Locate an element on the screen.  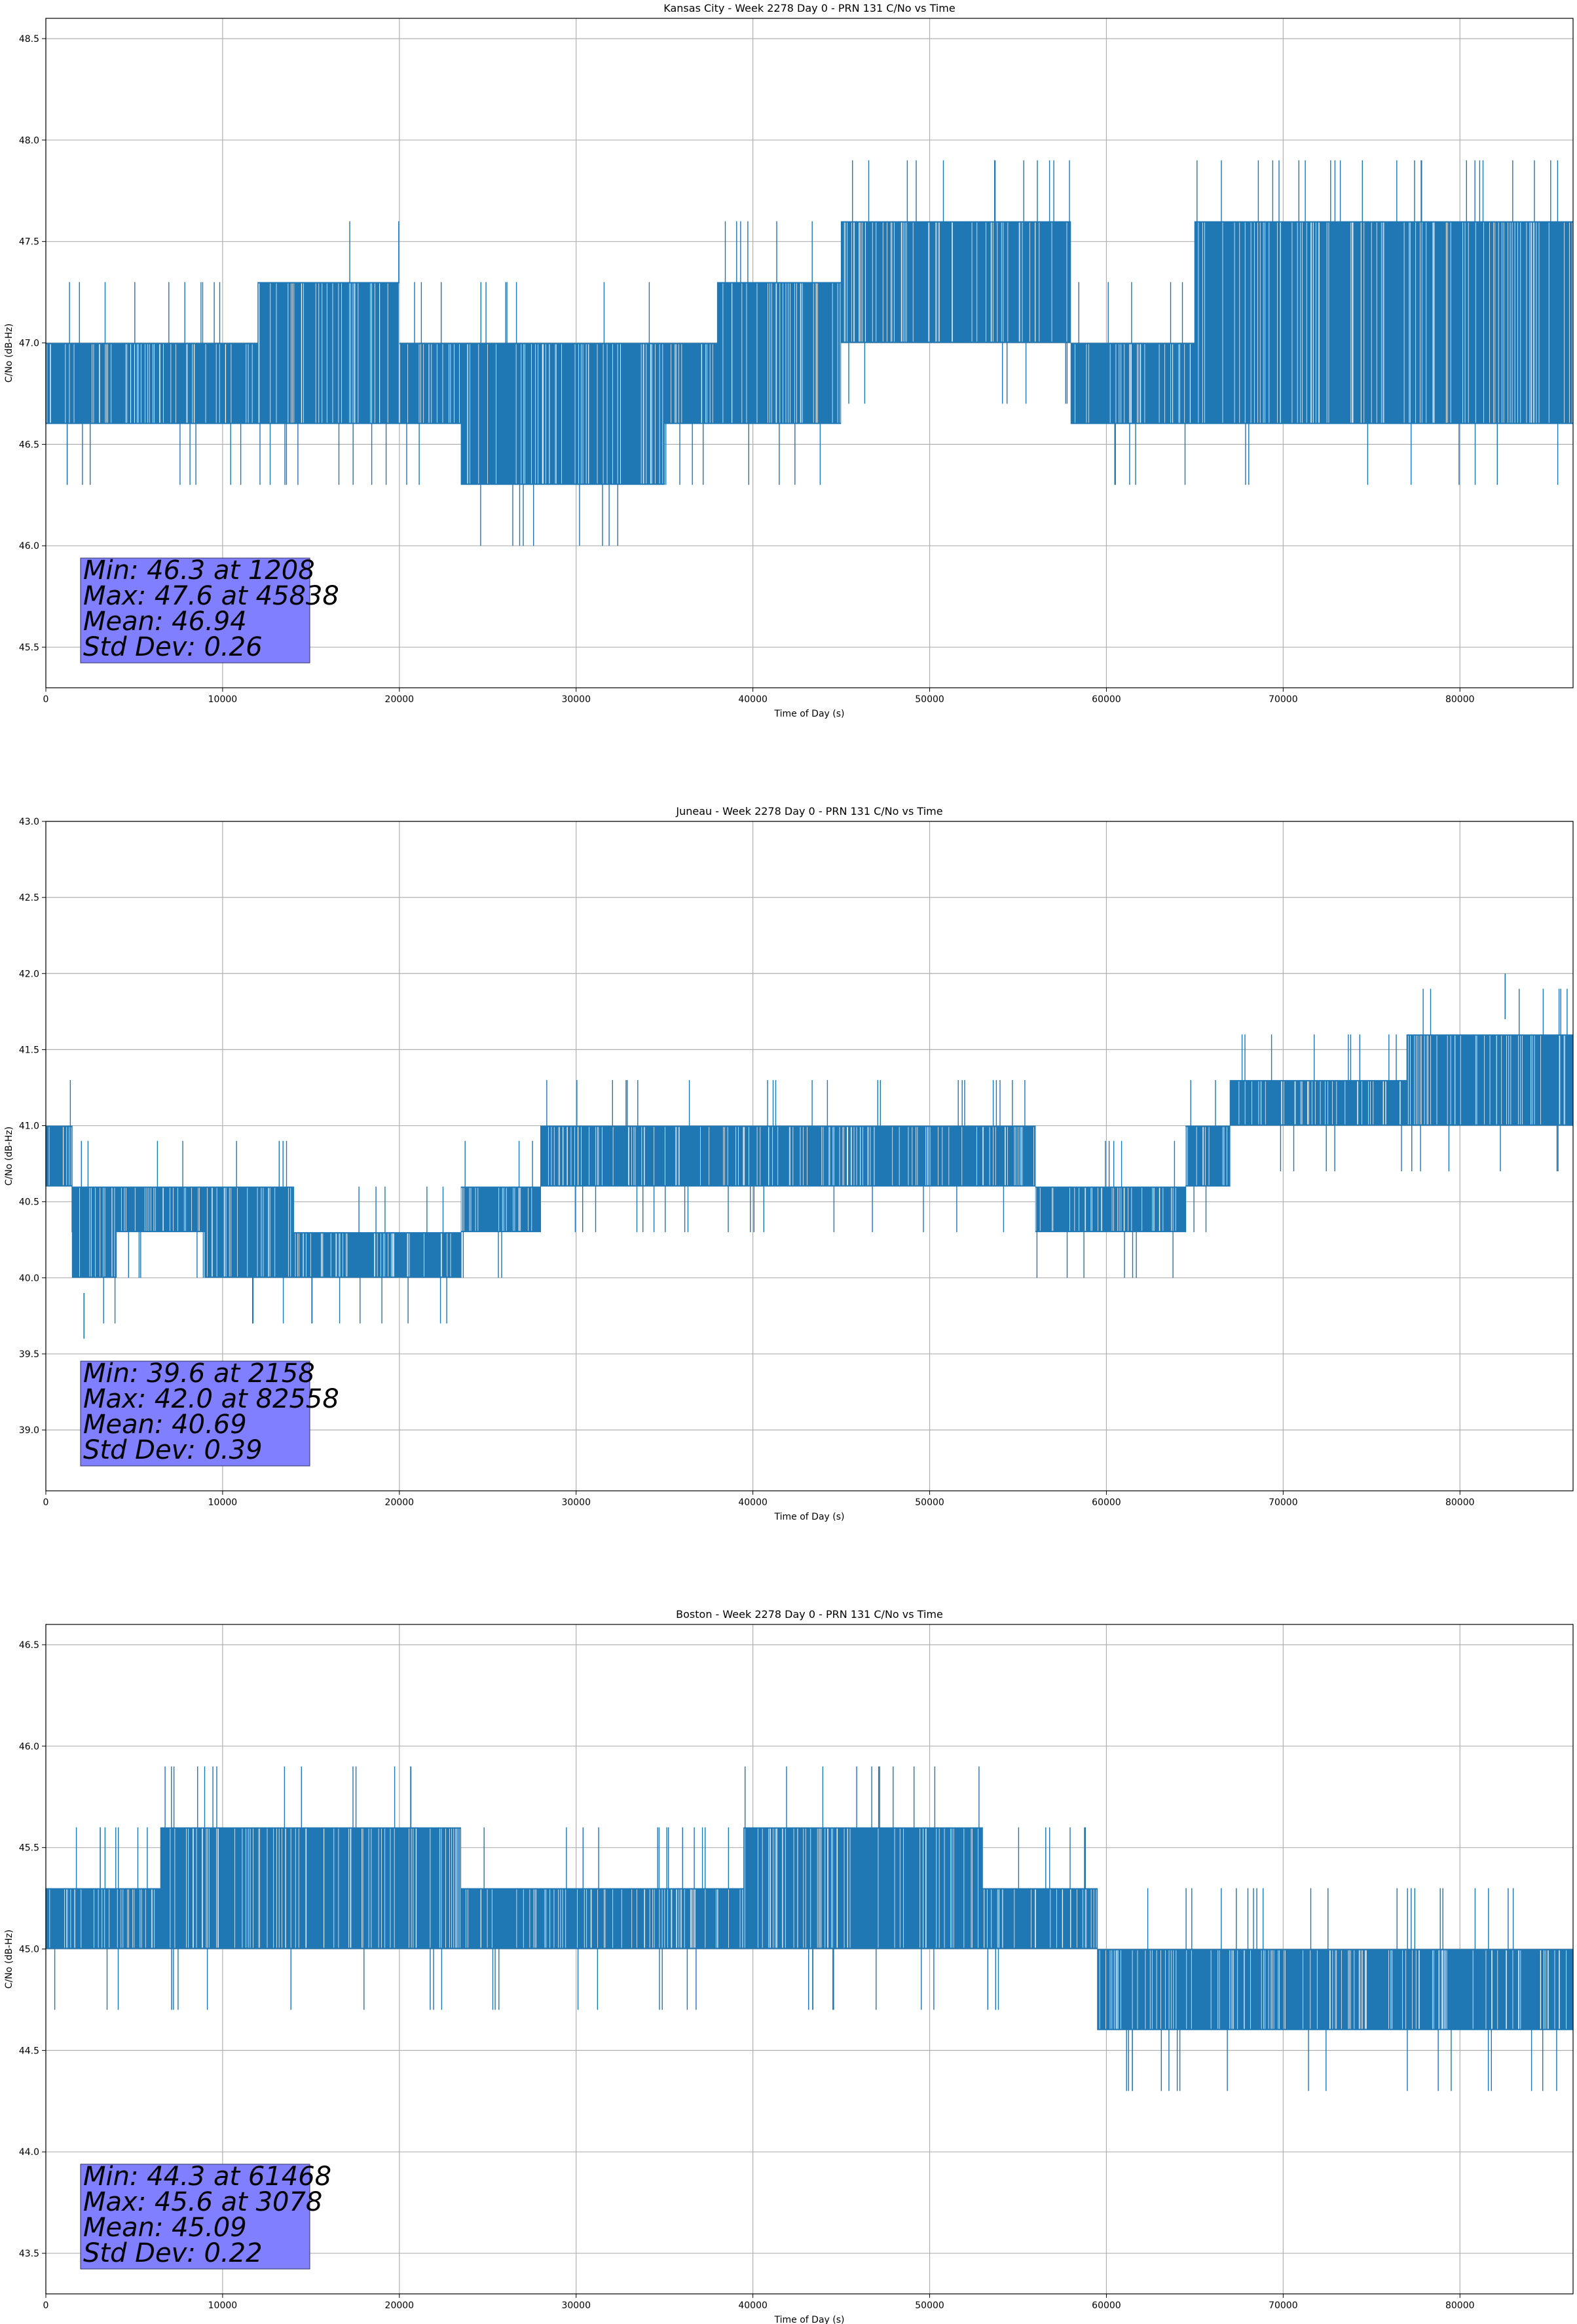
y-tick-label: 39.0 is located at coordinates (29, 1430).